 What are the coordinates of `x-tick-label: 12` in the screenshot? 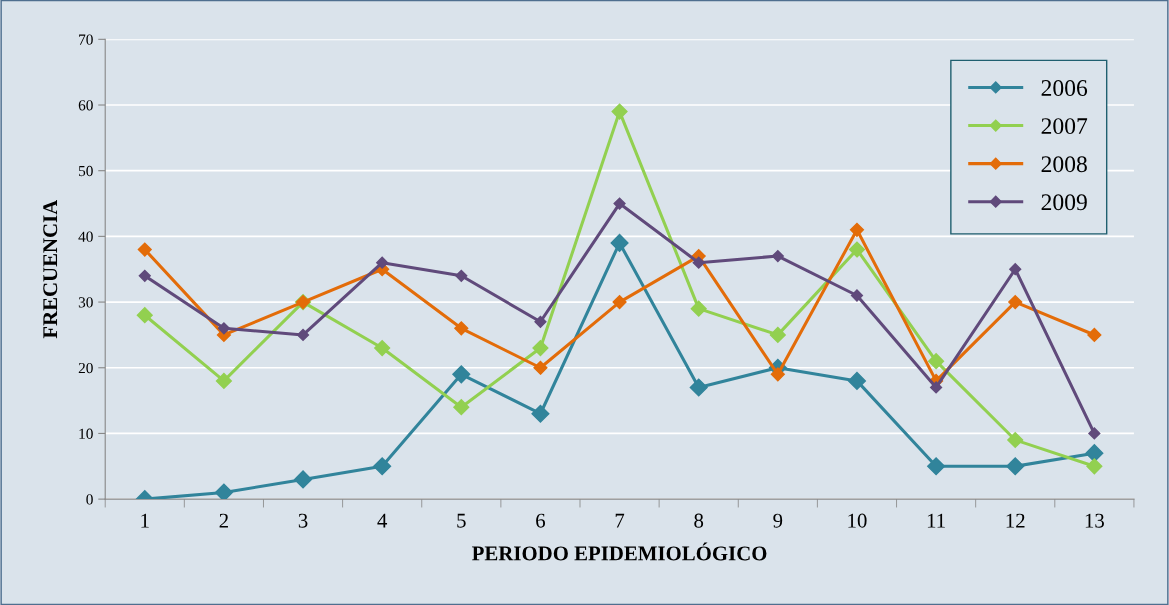 It's located at (1015, 520).